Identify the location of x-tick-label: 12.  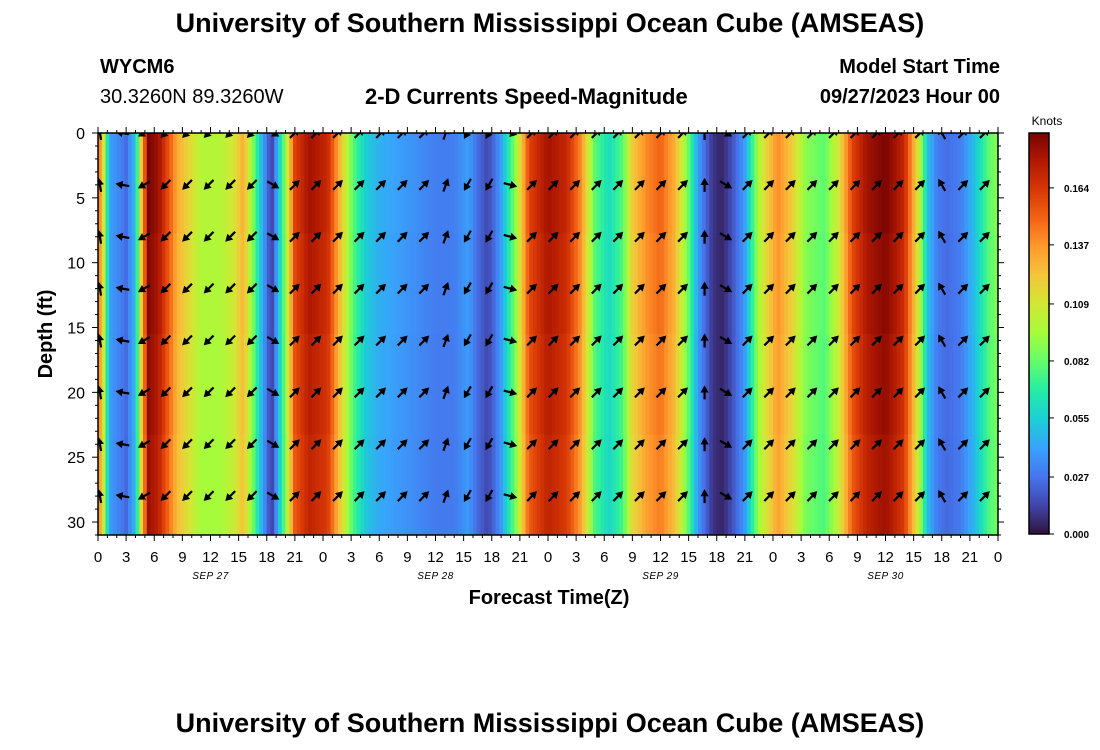
(660, 557).